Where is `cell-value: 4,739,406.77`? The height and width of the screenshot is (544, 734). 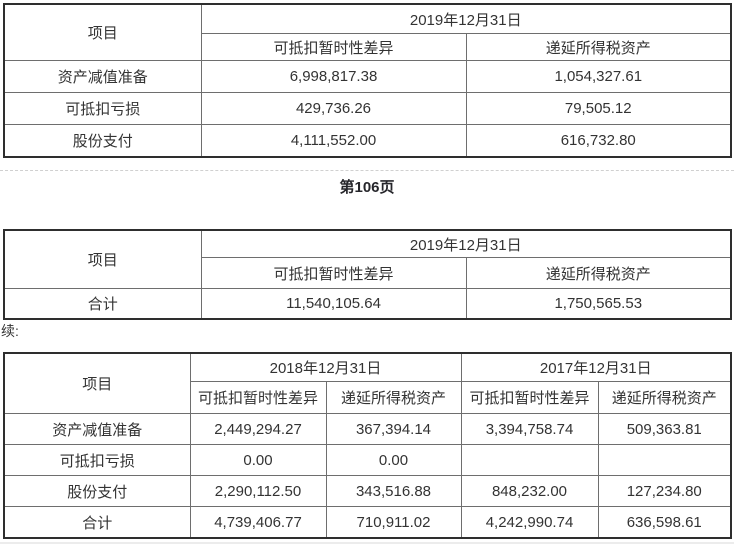
cell-value: 4,739,406.77 is located at coordinates (258, 522).